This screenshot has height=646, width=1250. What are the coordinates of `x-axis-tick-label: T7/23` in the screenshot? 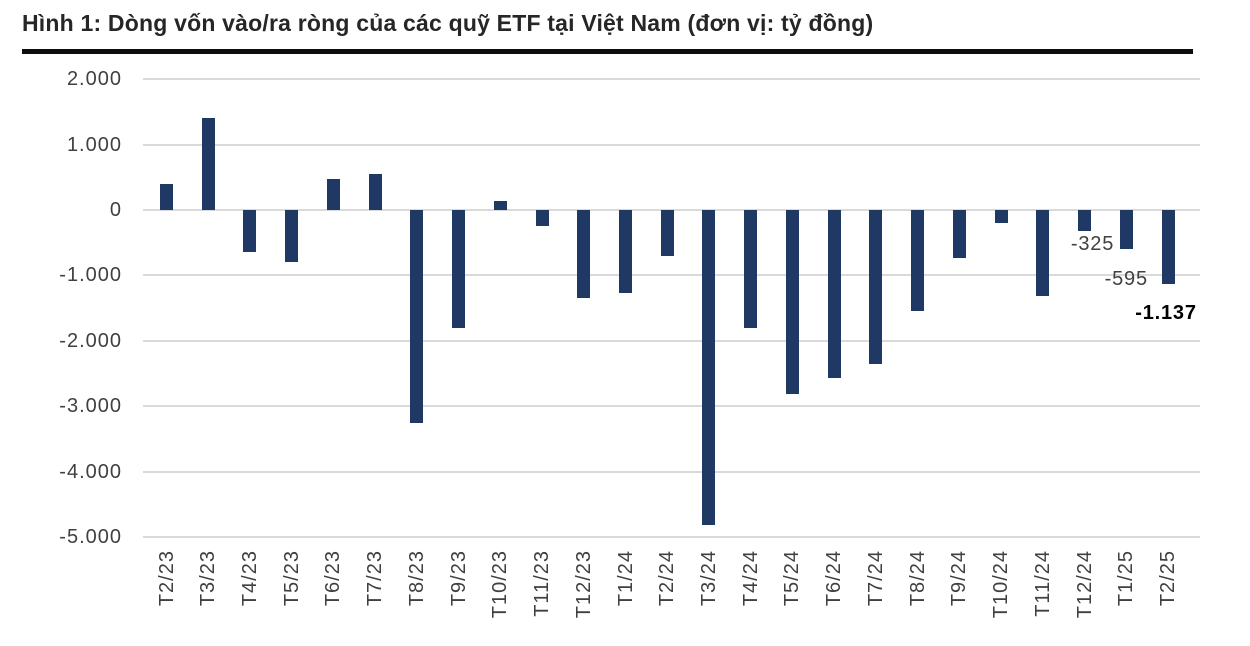 It's located at (375, 578).